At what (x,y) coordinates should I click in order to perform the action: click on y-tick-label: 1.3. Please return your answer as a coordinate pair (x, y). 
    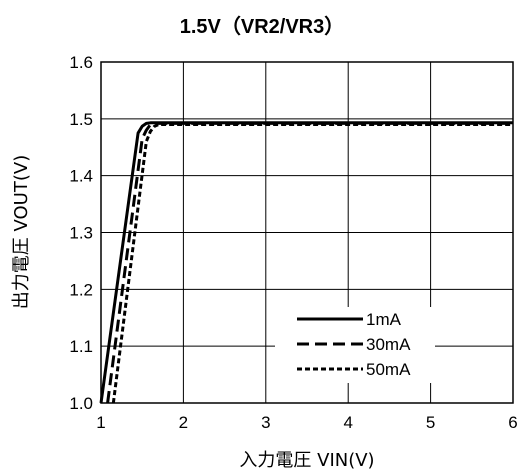
    Looking at the image, I should click on (81, 233).